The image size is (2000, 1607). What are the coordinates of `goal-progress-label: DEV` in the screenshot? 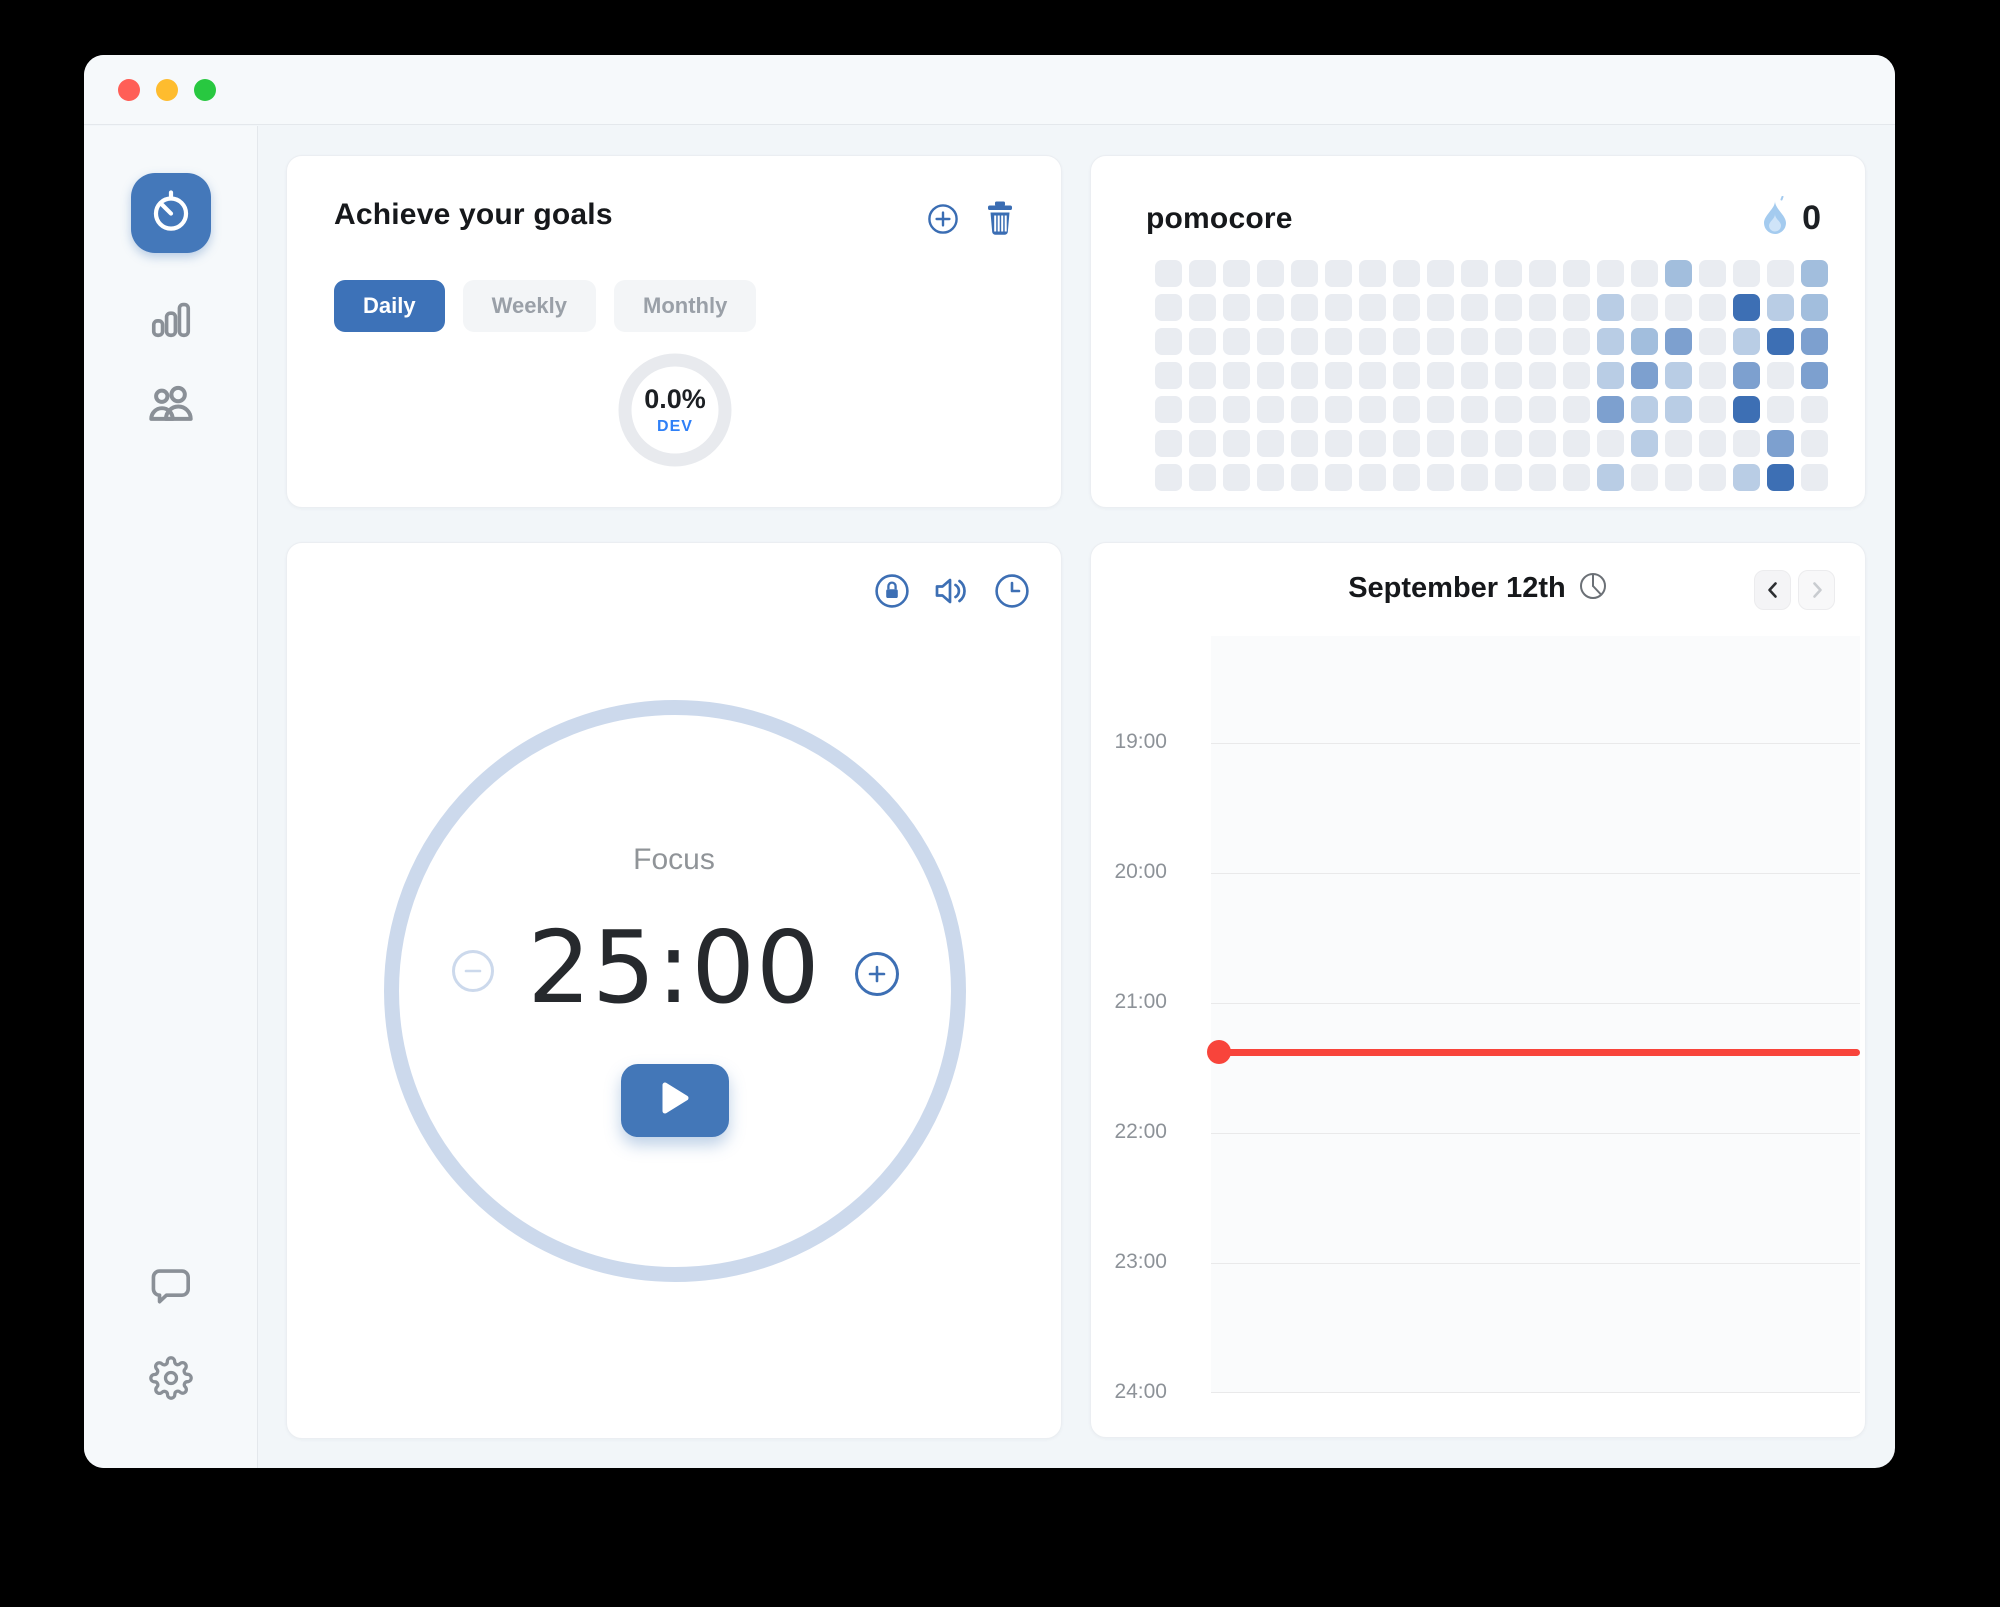 It's located at (675, 426).